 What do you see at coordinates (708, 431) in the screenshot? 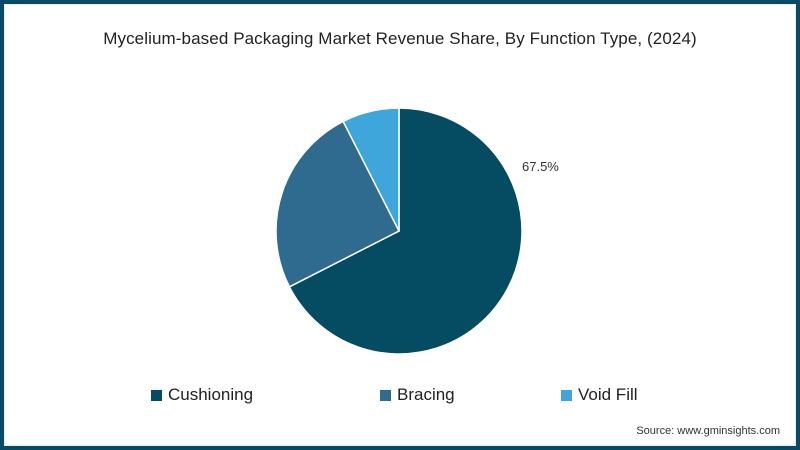
I see `source-note: Source: www.gminsights.com` at bounding box center [708, 431].